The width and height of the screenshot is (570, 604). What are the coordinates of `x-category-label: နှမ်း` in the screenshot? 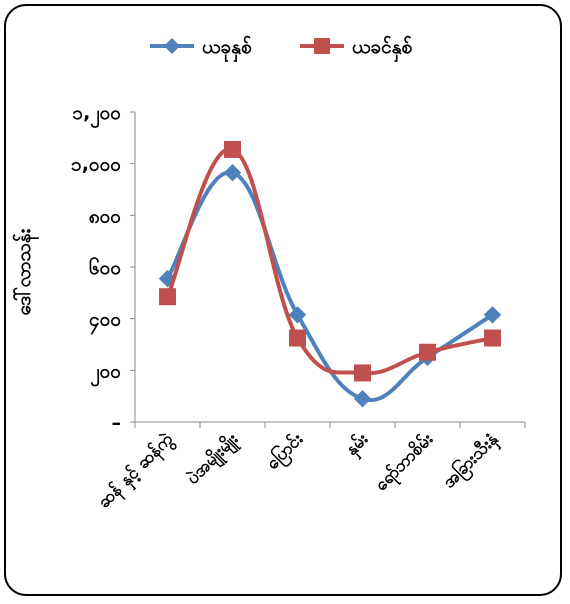 It's located at (358, 445).